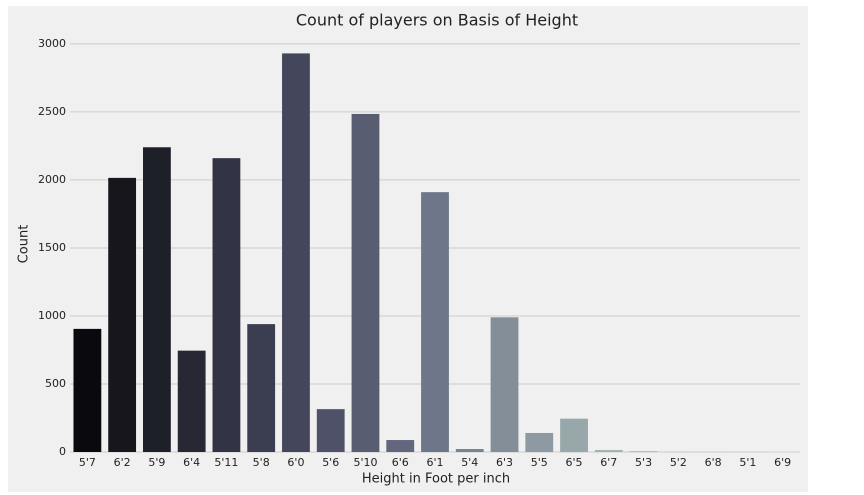  I want to click on x-tick-label: 6'8, so click(713, 462).